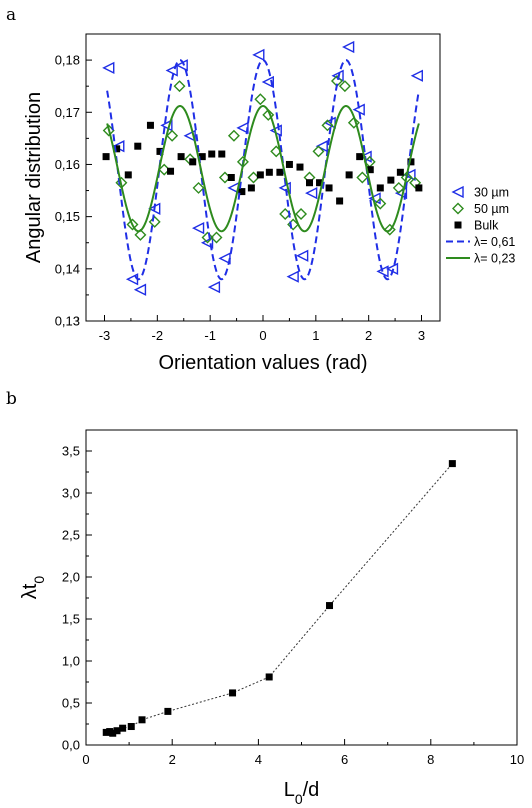 The height and width of the screenshot is (808, 532). What do you see at coordinates (494, 242) in the screenshot?
I see `legend-label-3: λ= 0,61` at bounding box center [494, 242].